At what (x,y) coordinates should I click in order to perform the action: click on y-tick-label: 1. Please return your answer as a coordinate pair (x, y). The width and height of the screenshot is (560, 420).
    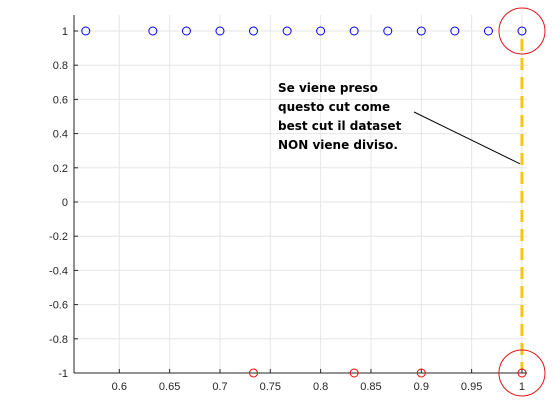
    Looking at the image, I should click on (65, 32).